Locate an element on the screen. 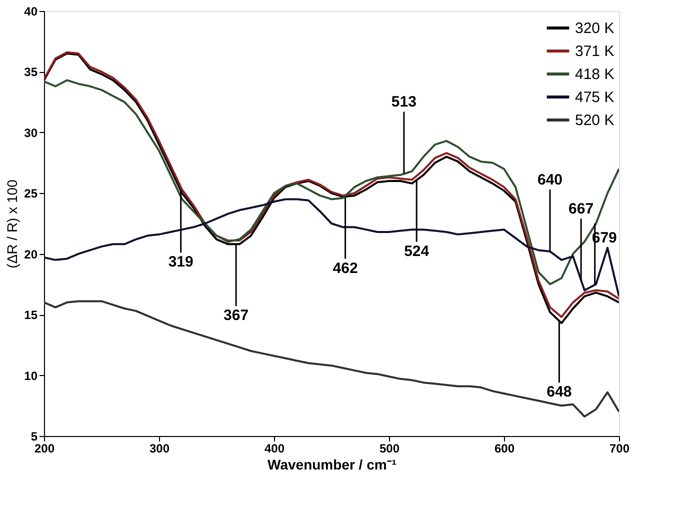  x-tick-label: 300 is located at coordinates (159, 449).